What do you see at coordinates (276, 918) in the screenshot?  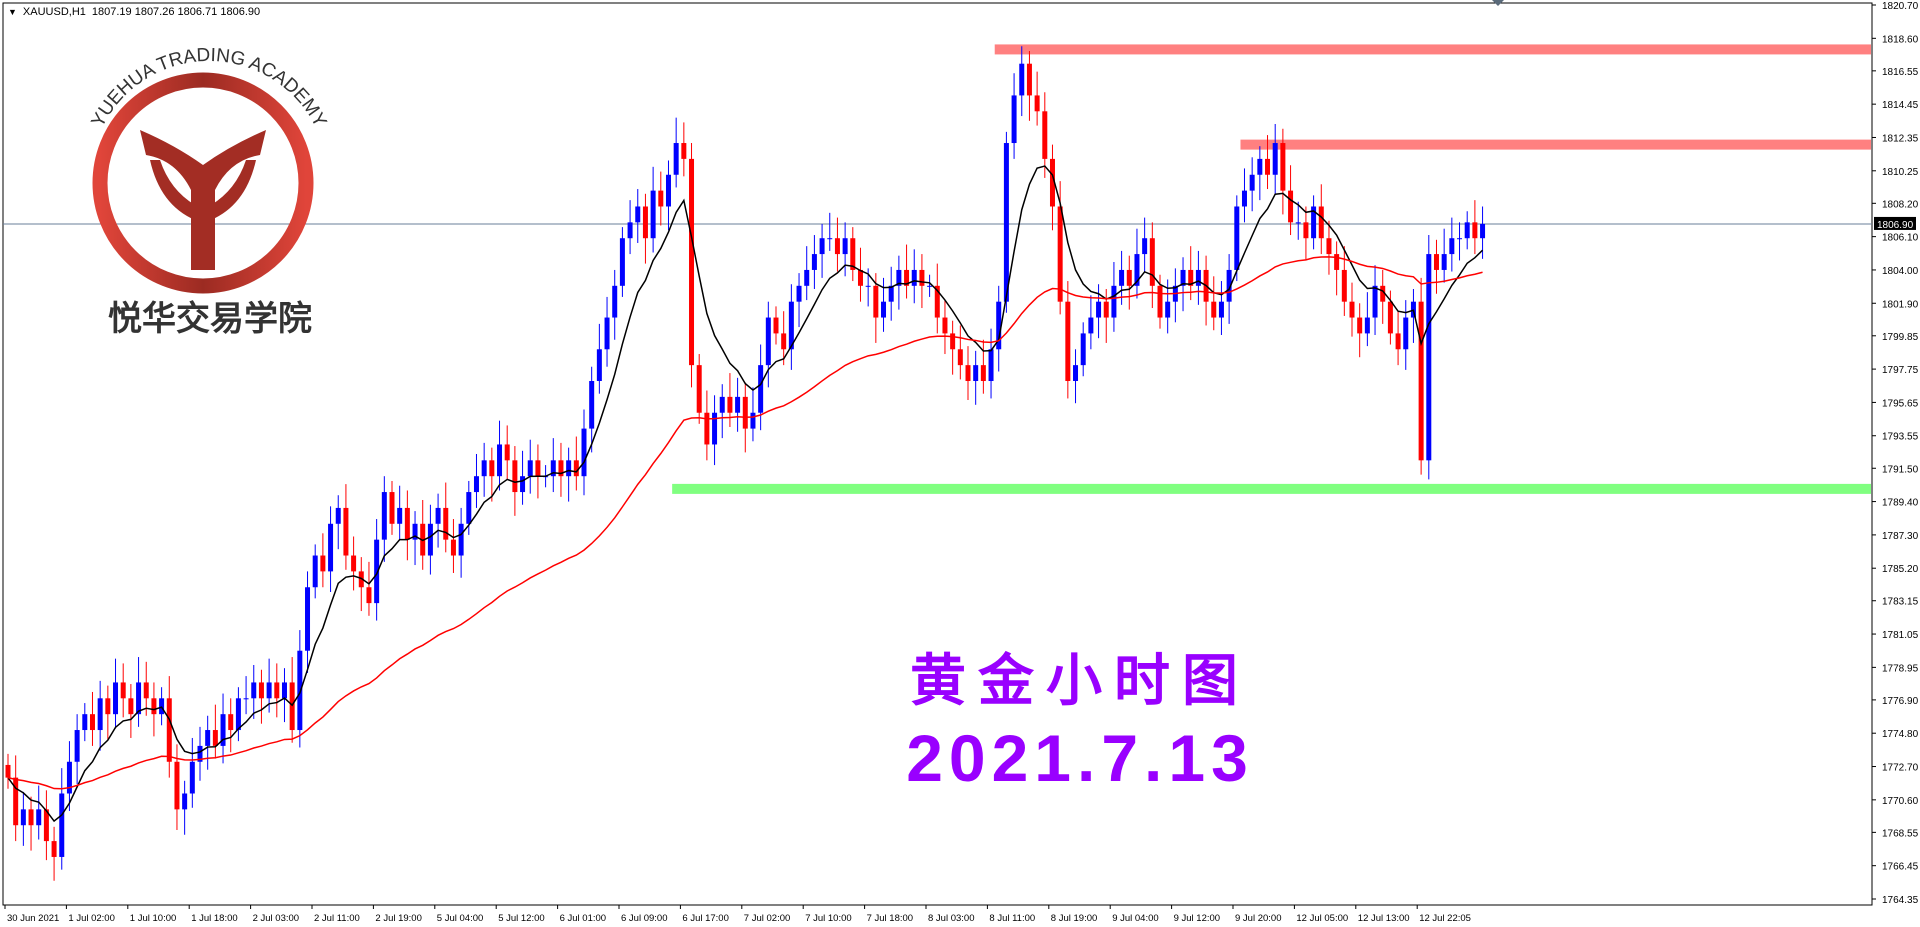 I see `time-tick-label: 2 Jul 03:00` at bounding box center [276, 918].